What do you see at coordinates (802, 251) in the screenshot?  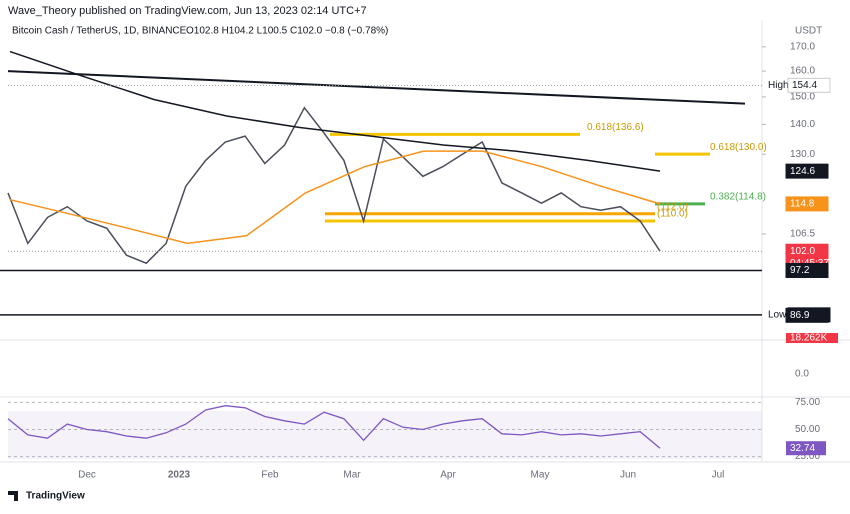 I see `level-label: 102.0` at bounding box center [802, 251].